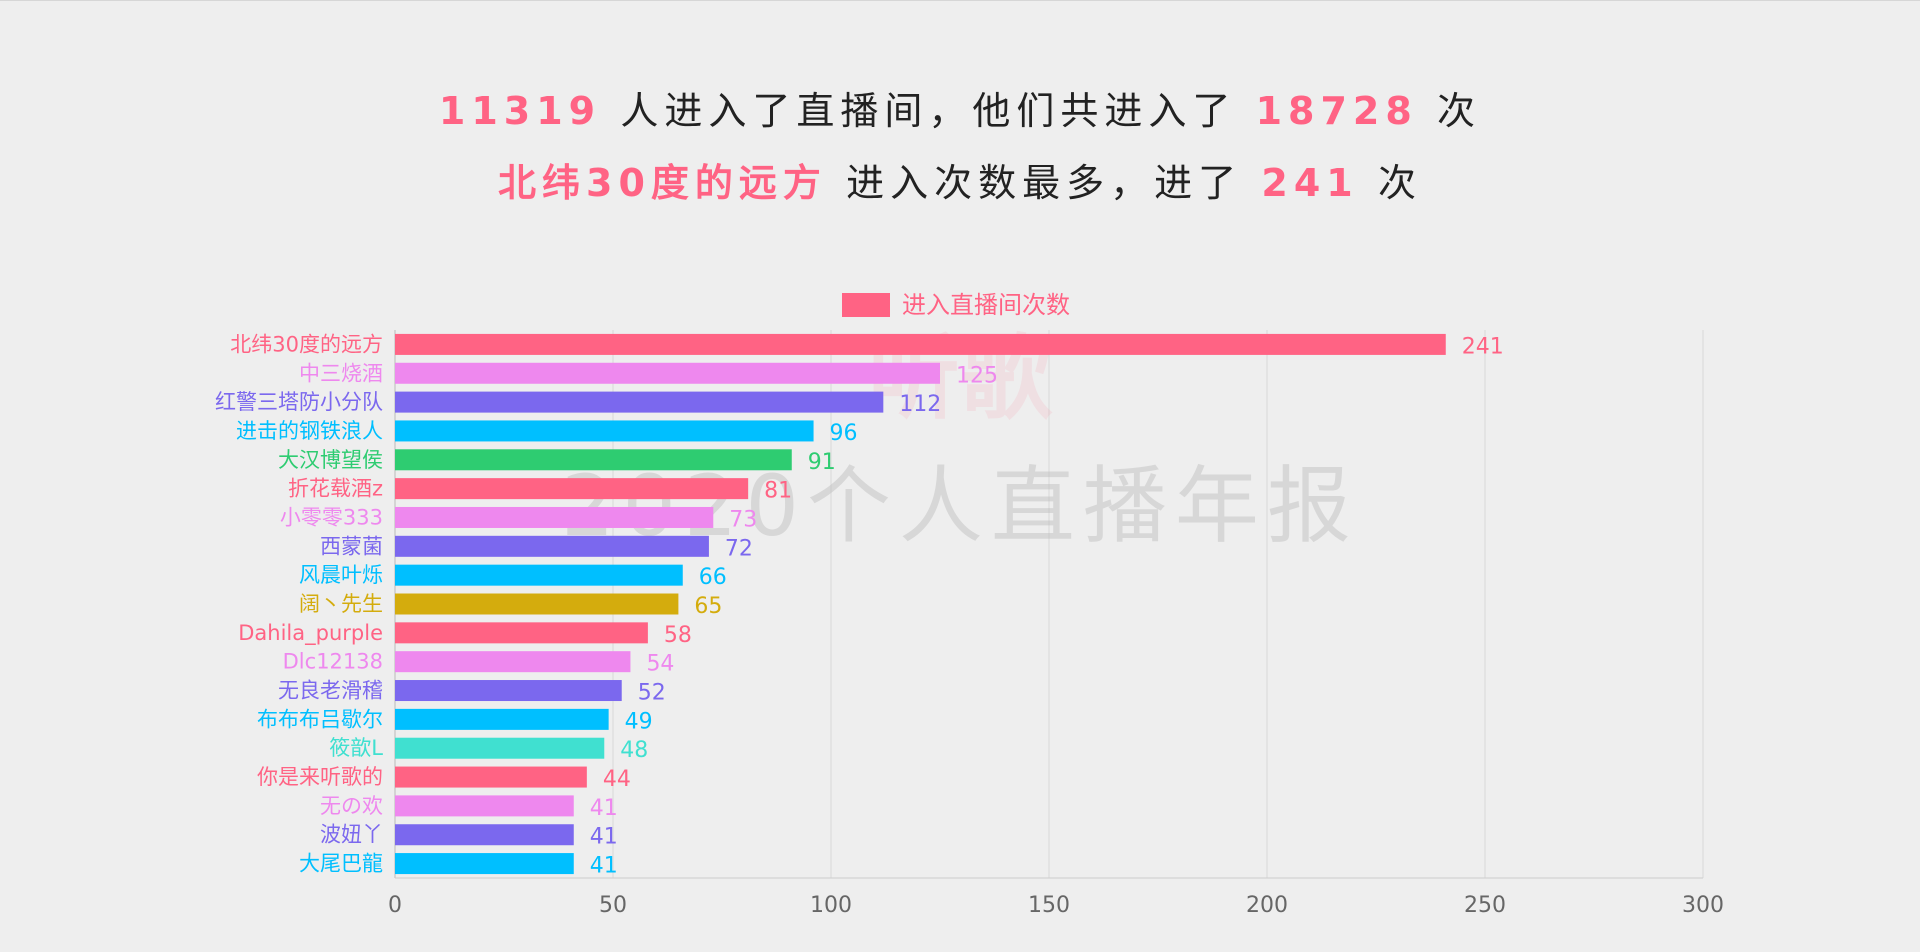 The height and width of the screenshot is (952, 1920). I want to click on summary-text-2b: 次, so click(1399, 183).